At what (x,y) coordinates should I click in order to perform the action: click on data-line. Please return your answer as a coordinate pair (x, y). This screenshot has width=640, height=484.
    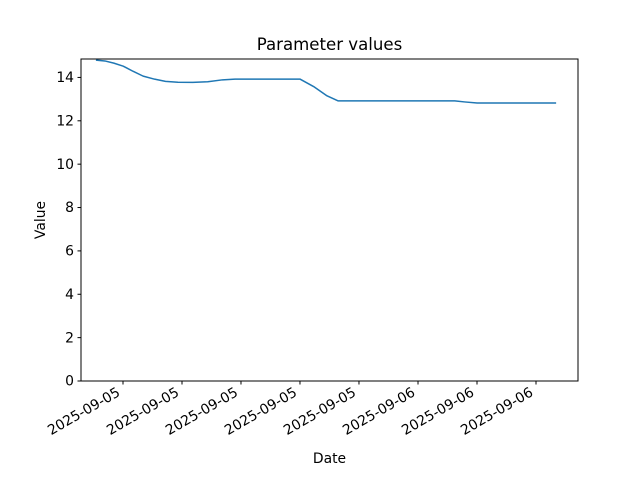
    Looking at the image, I should click on (326, 81).